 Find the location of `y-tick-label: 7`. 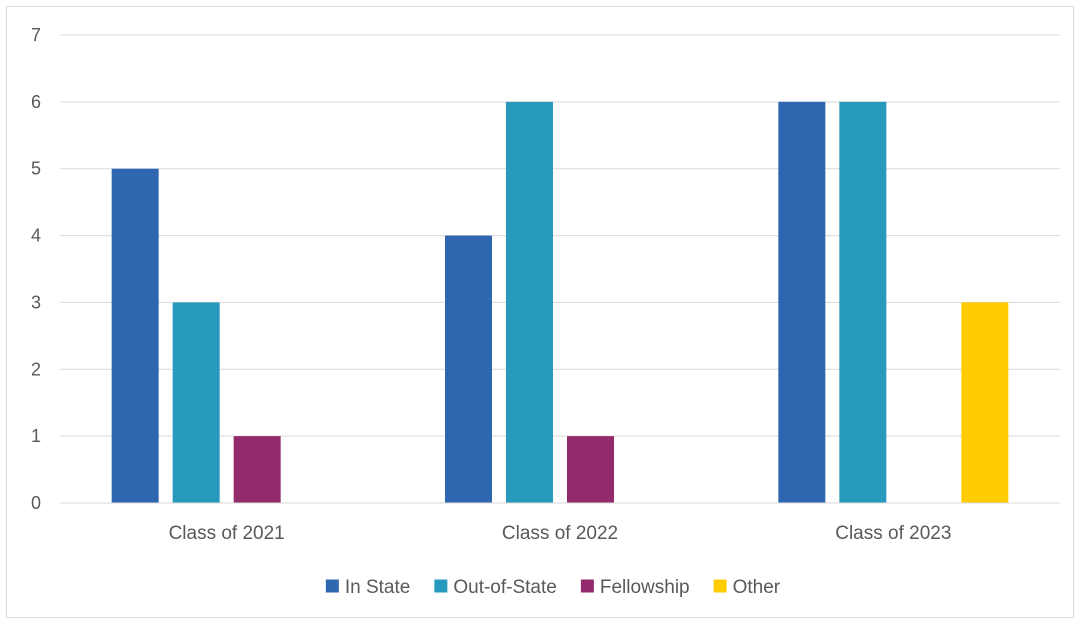

y-tick-label: 7 is located at coordinates (36, 35).